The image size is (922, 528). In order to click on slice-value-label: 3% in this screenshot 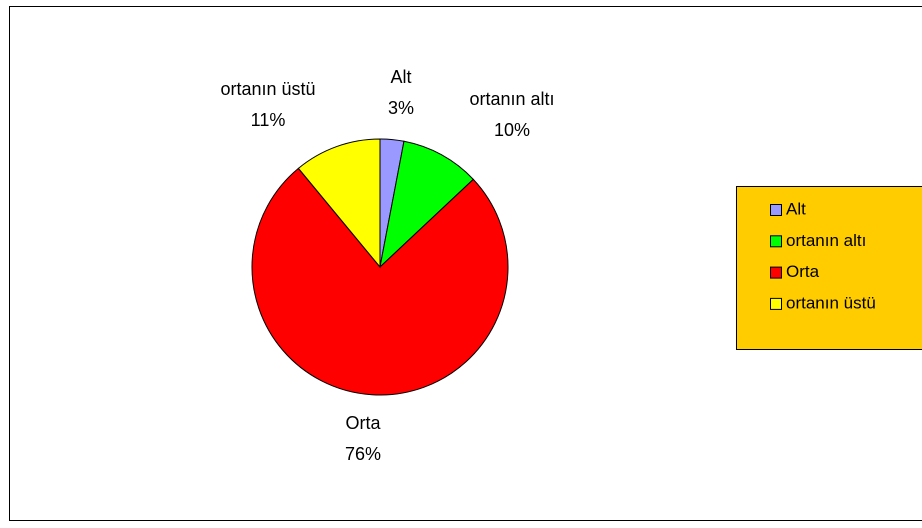, I will do `click(401, 108)`.